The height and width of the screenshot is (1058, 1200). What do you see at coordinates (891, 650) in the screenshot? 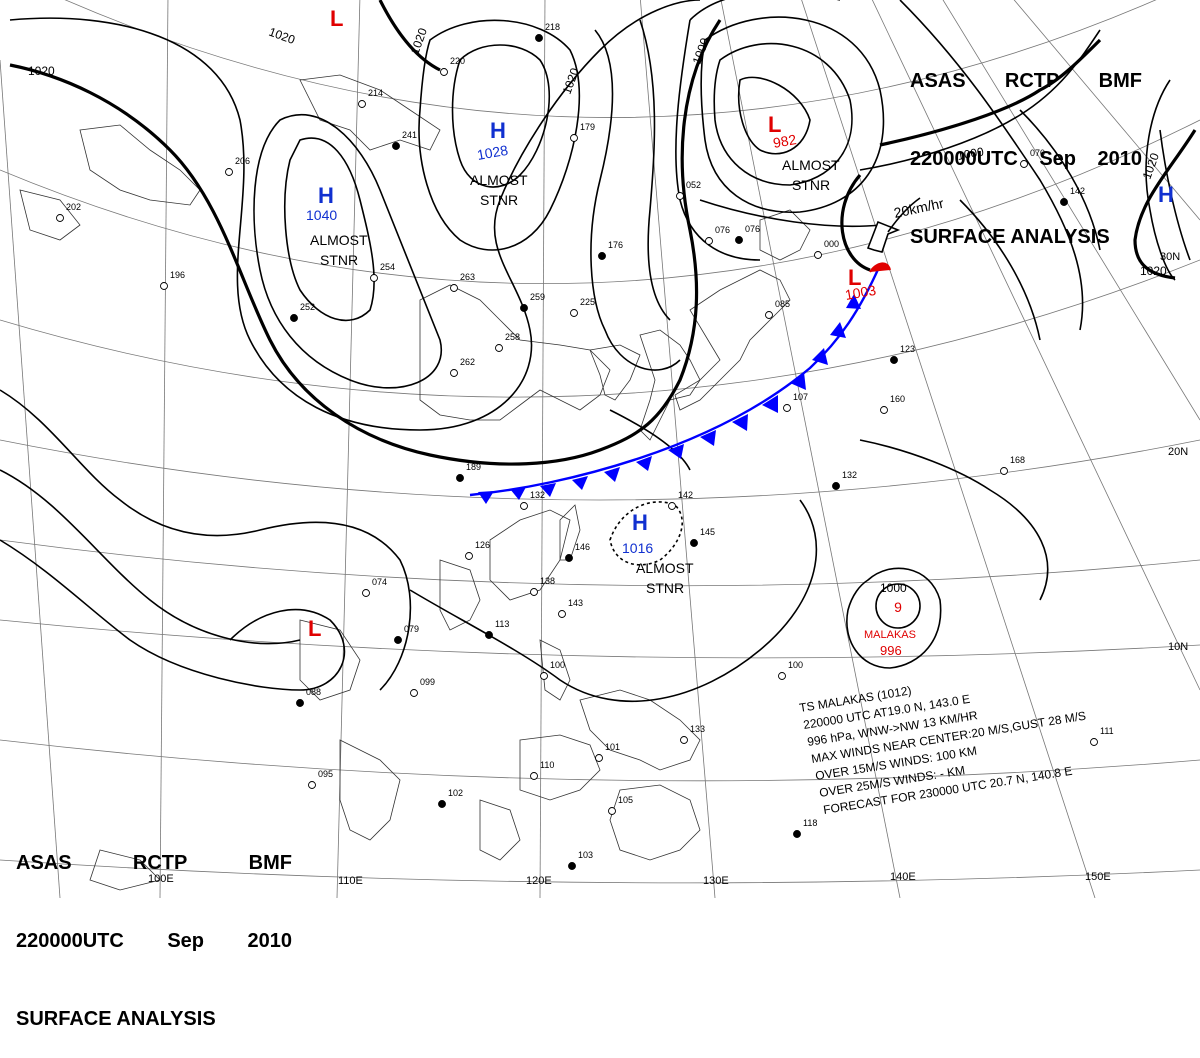
I see `typhoon-pressure: 996` at bounding box center [891, 650].